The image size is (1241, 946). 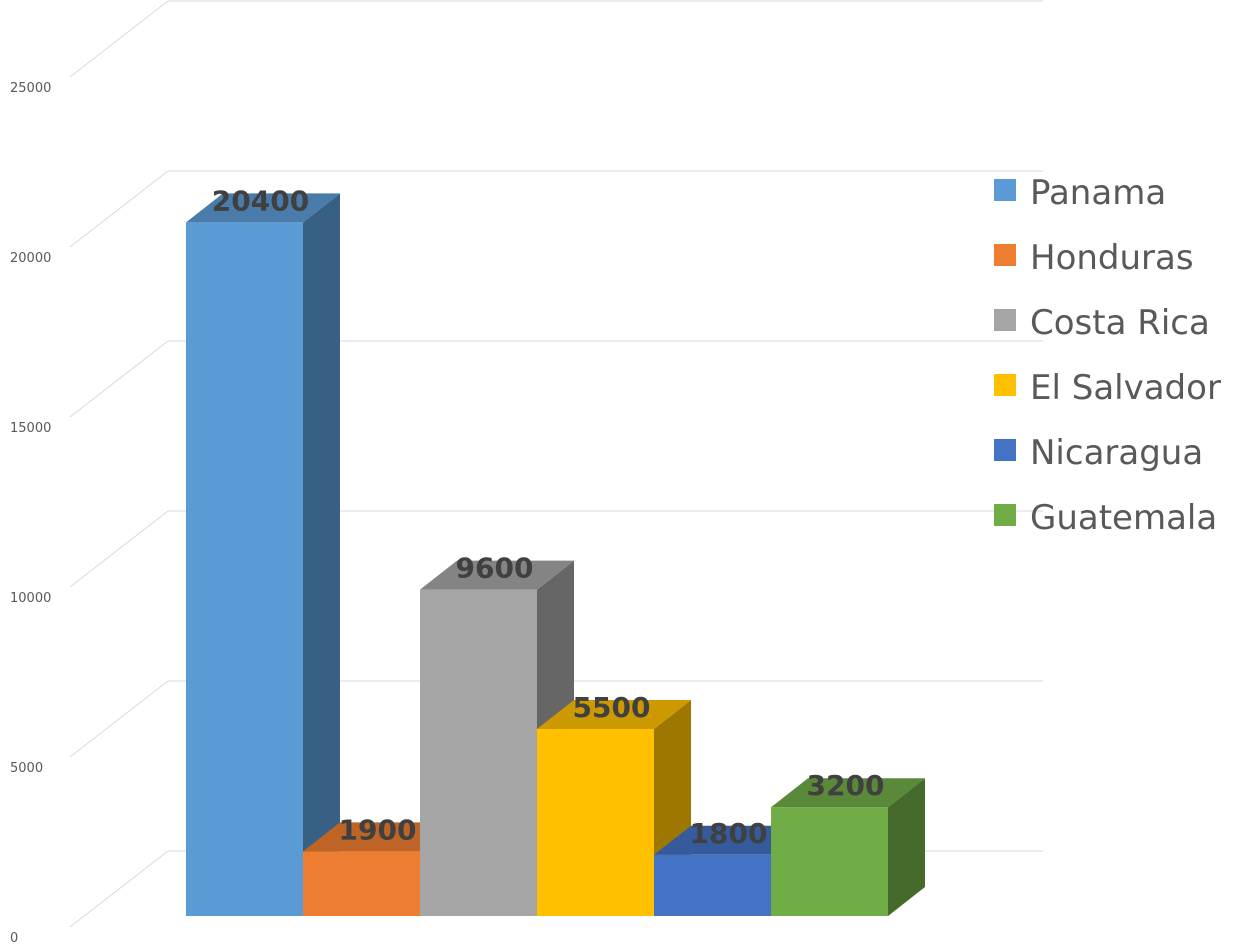 I want to click on data-label: 3200, so click(x=846, y=785).